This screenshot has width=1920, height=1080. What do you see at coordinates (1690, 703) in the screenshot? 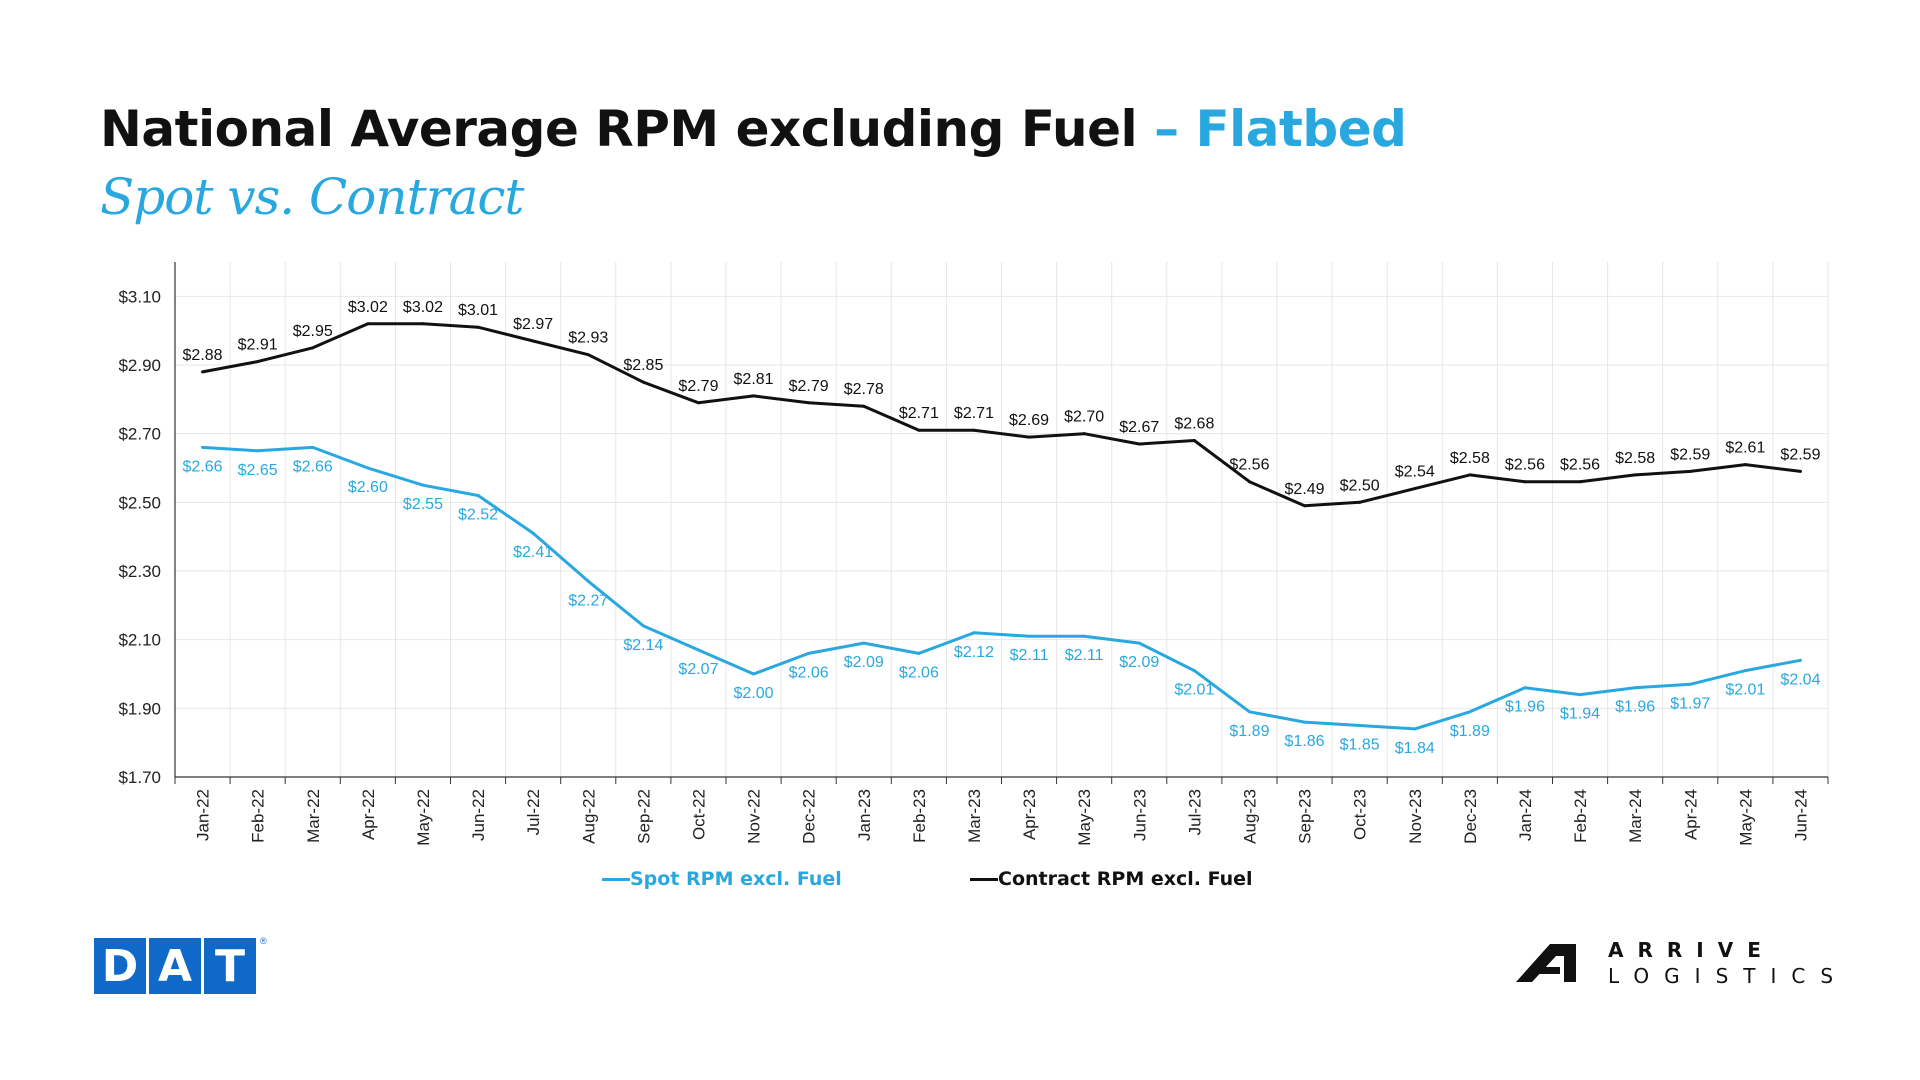
I see `data-label-spot: $1.97` at bounding box center [1690, 703].